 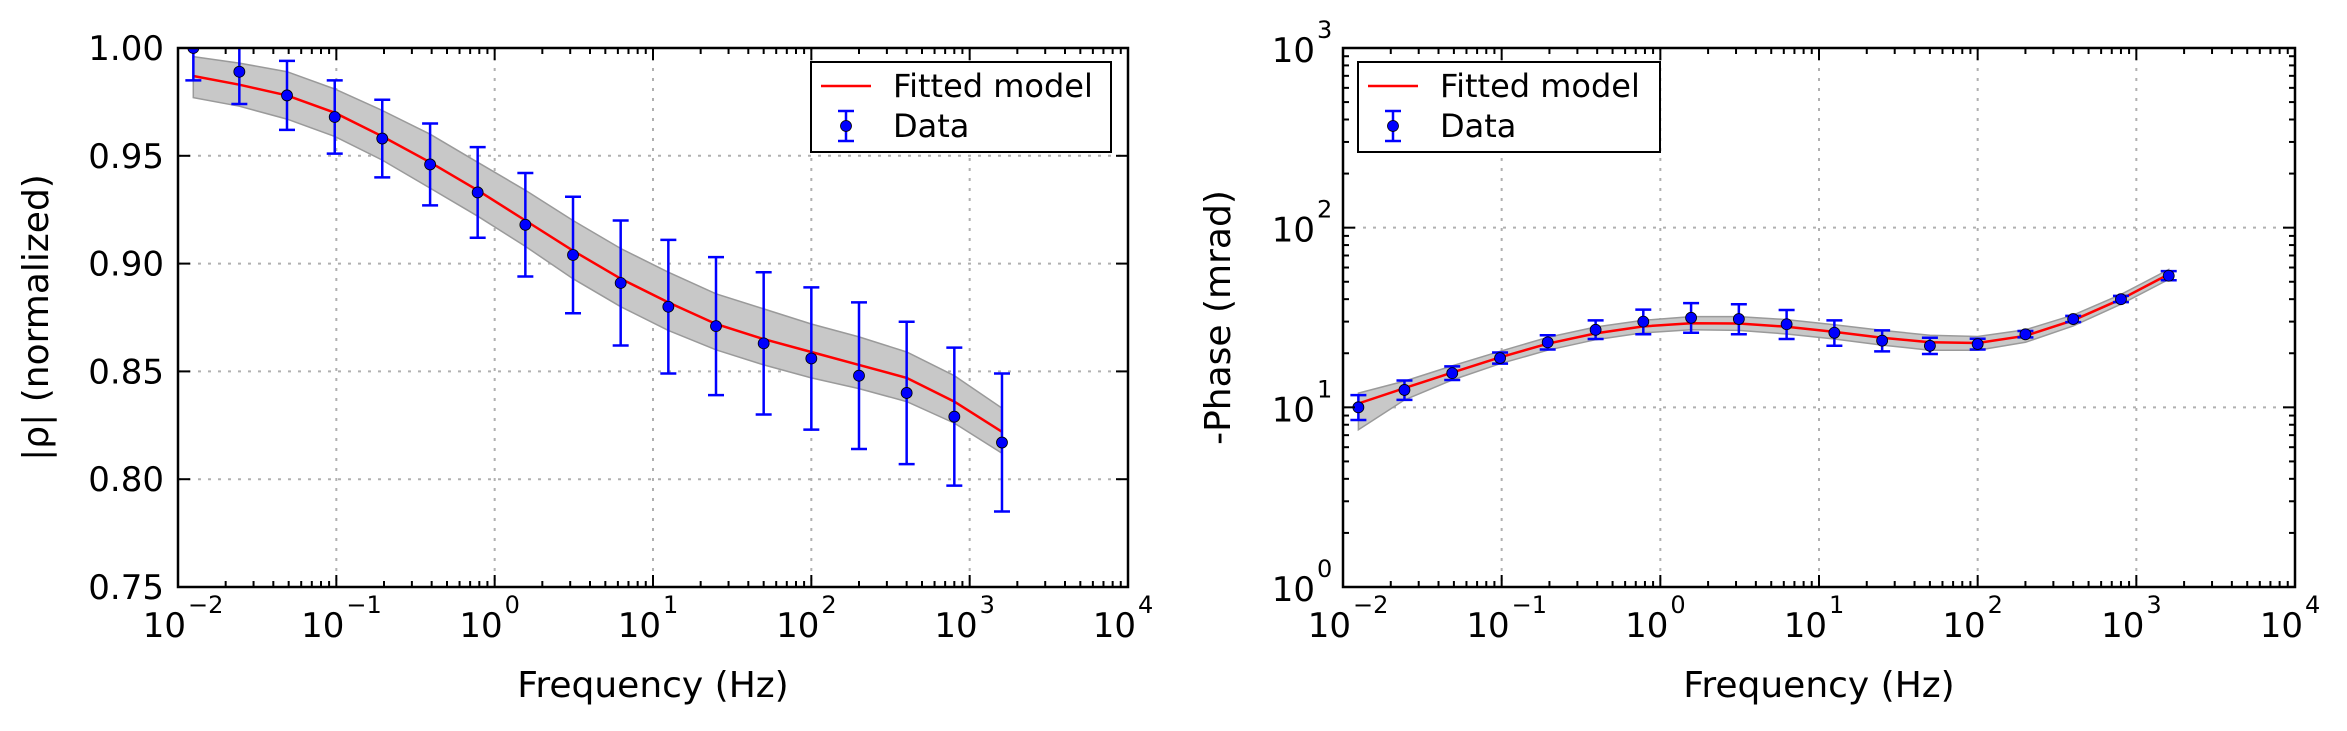 I want to click on x-axis-label: Frequency (Hz), so click(x=652, y=685).